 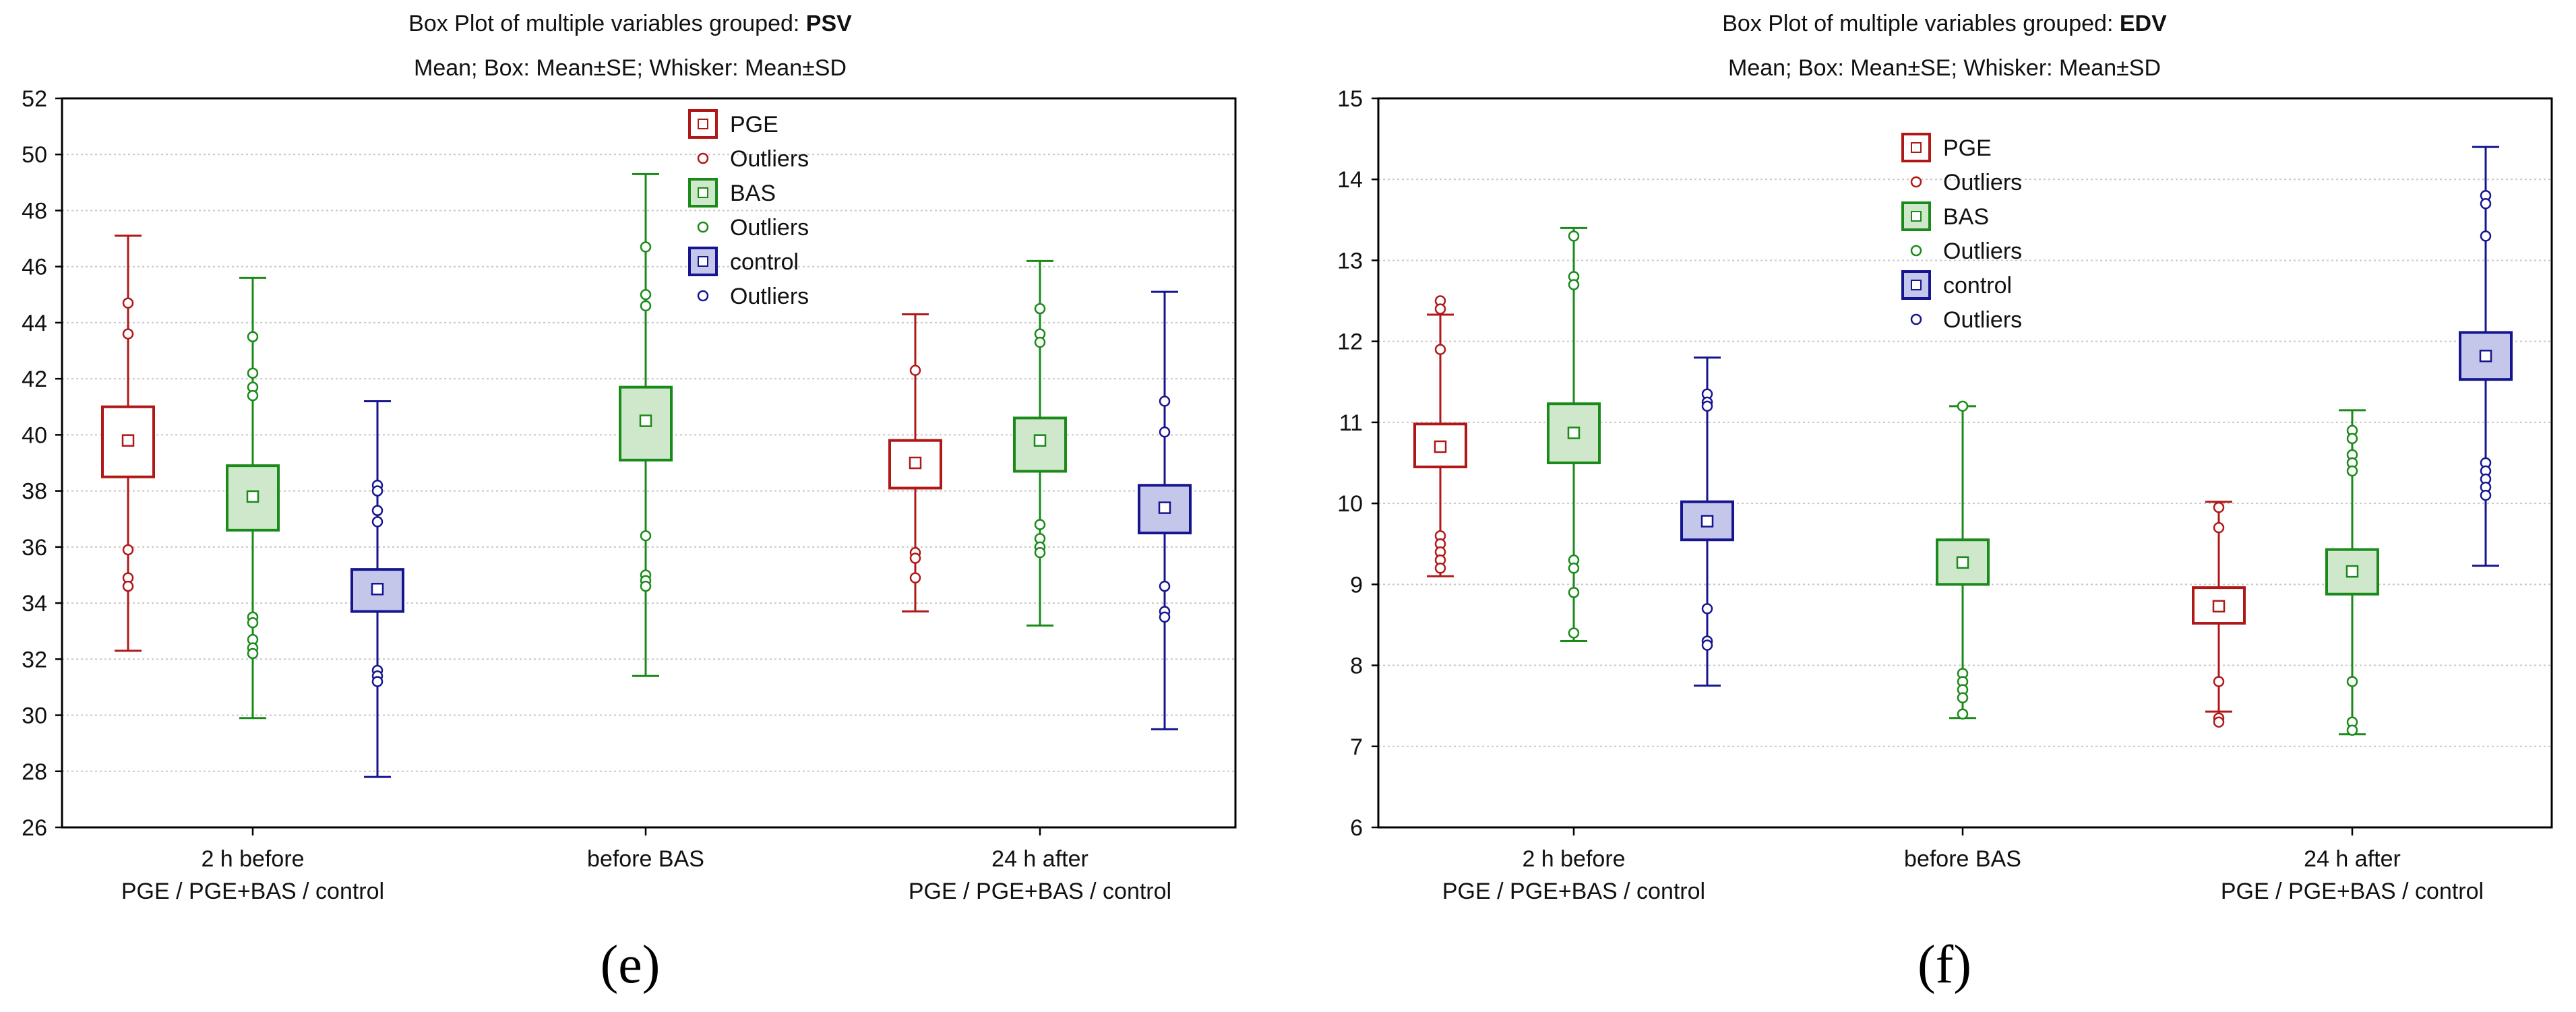 I want to click on category-label: before BAS, so click(x=1963, y=859).